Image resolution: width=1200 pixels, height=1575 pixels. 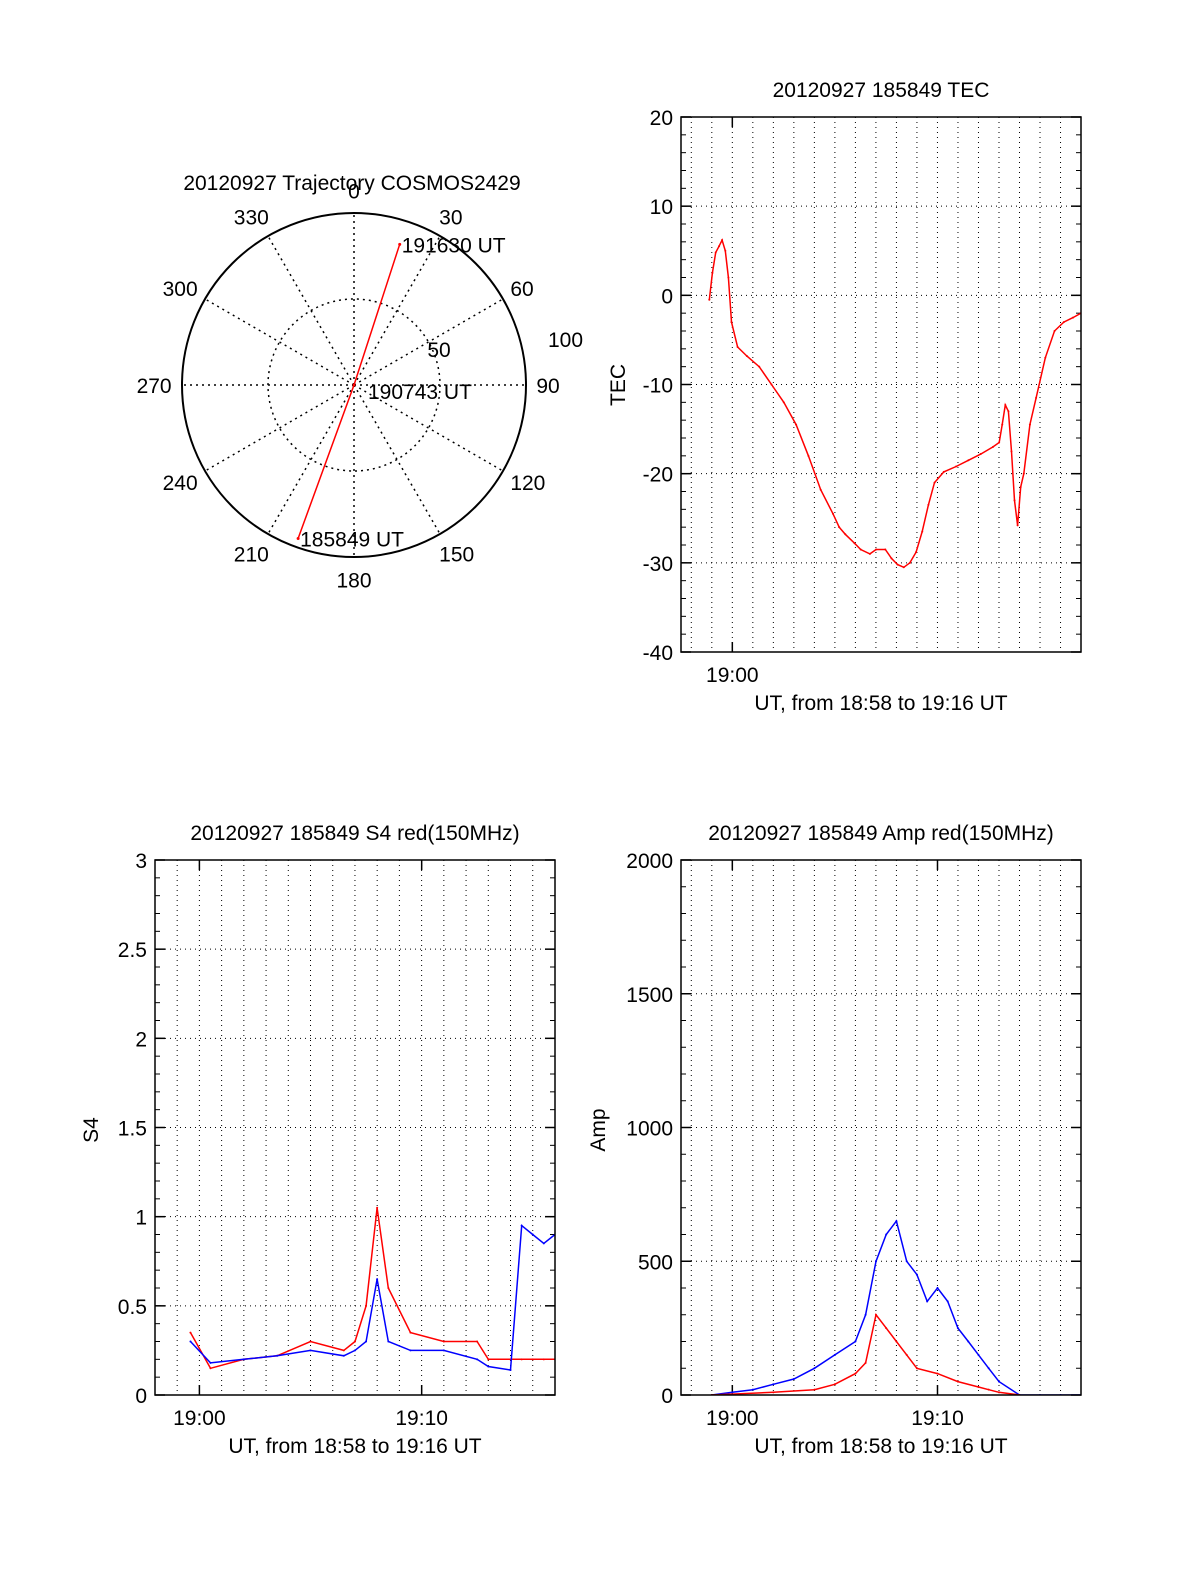 What do you see at coordinates (655, 1262) in the screenshot?
I see `y-tick-label-1: 500` at bounding box center [655, 1262].